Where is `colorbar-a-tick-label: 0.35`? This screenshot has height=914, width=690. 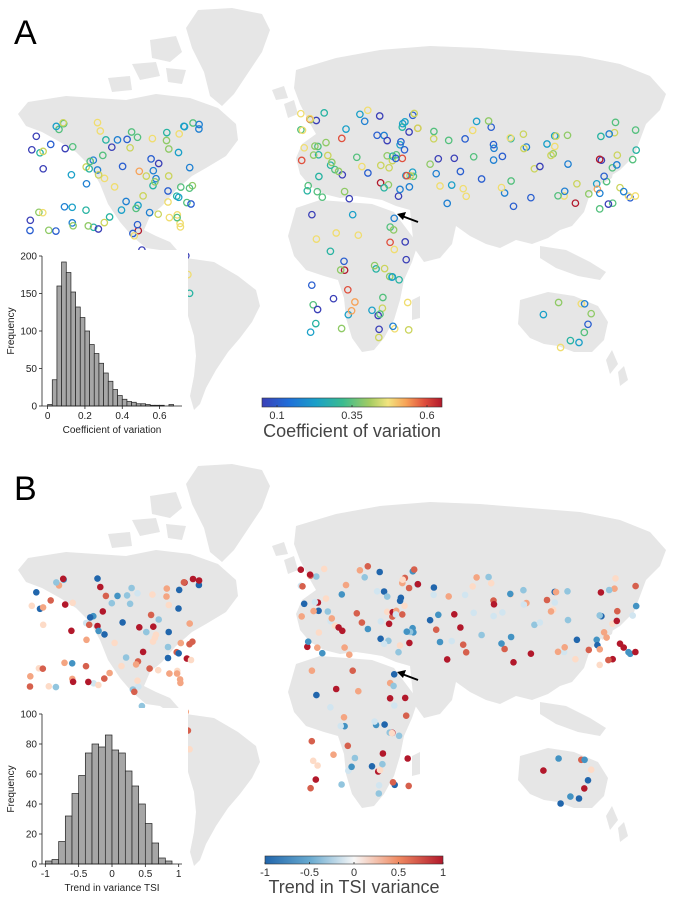
colorbar-a-tick-label: 0.35 is located at coordinates (351, 416).